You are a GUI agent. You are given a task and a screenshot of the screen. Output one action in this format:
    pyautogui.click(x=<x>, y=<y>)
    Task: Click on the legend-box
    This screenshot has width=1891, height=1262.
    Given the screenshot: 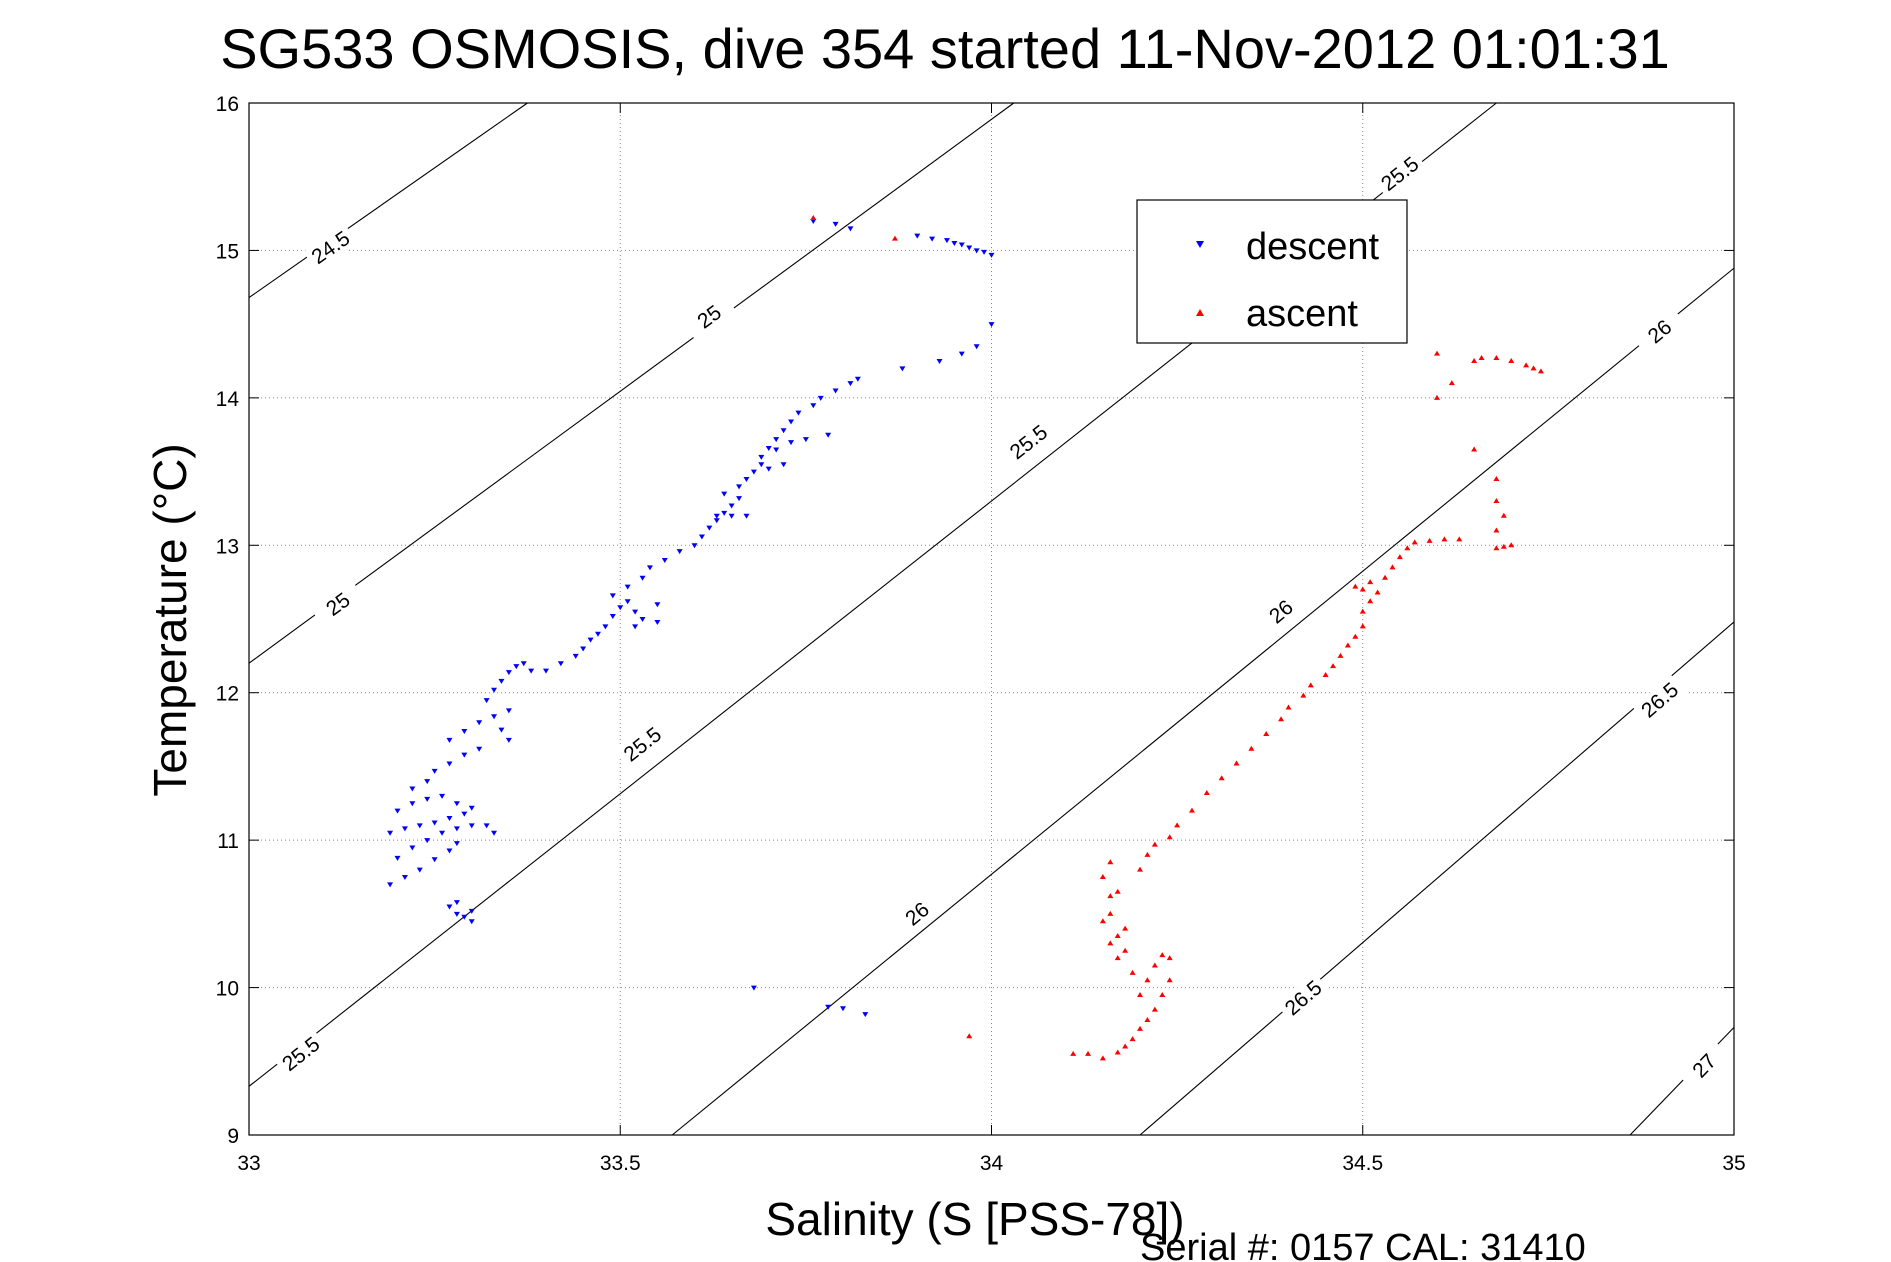 What is the action you would take?
    pyautogui.click(x=1272, y=271)
    